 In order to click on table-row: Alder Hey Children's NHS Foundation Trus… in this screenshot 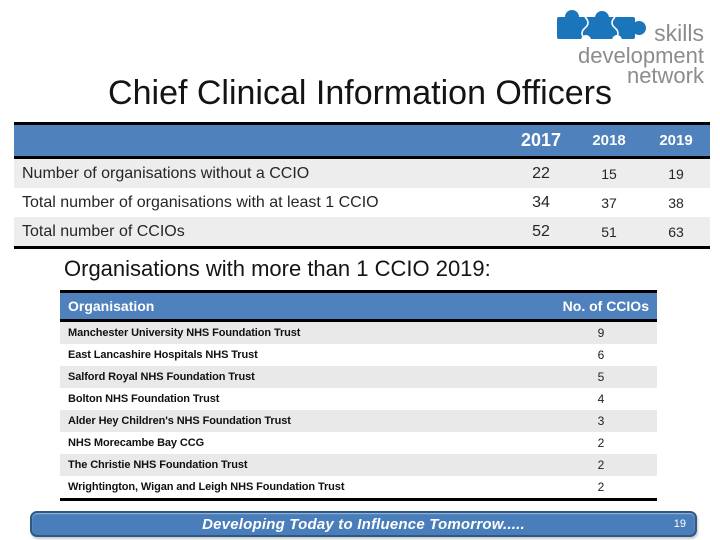, I will do `click(358, 421)`.